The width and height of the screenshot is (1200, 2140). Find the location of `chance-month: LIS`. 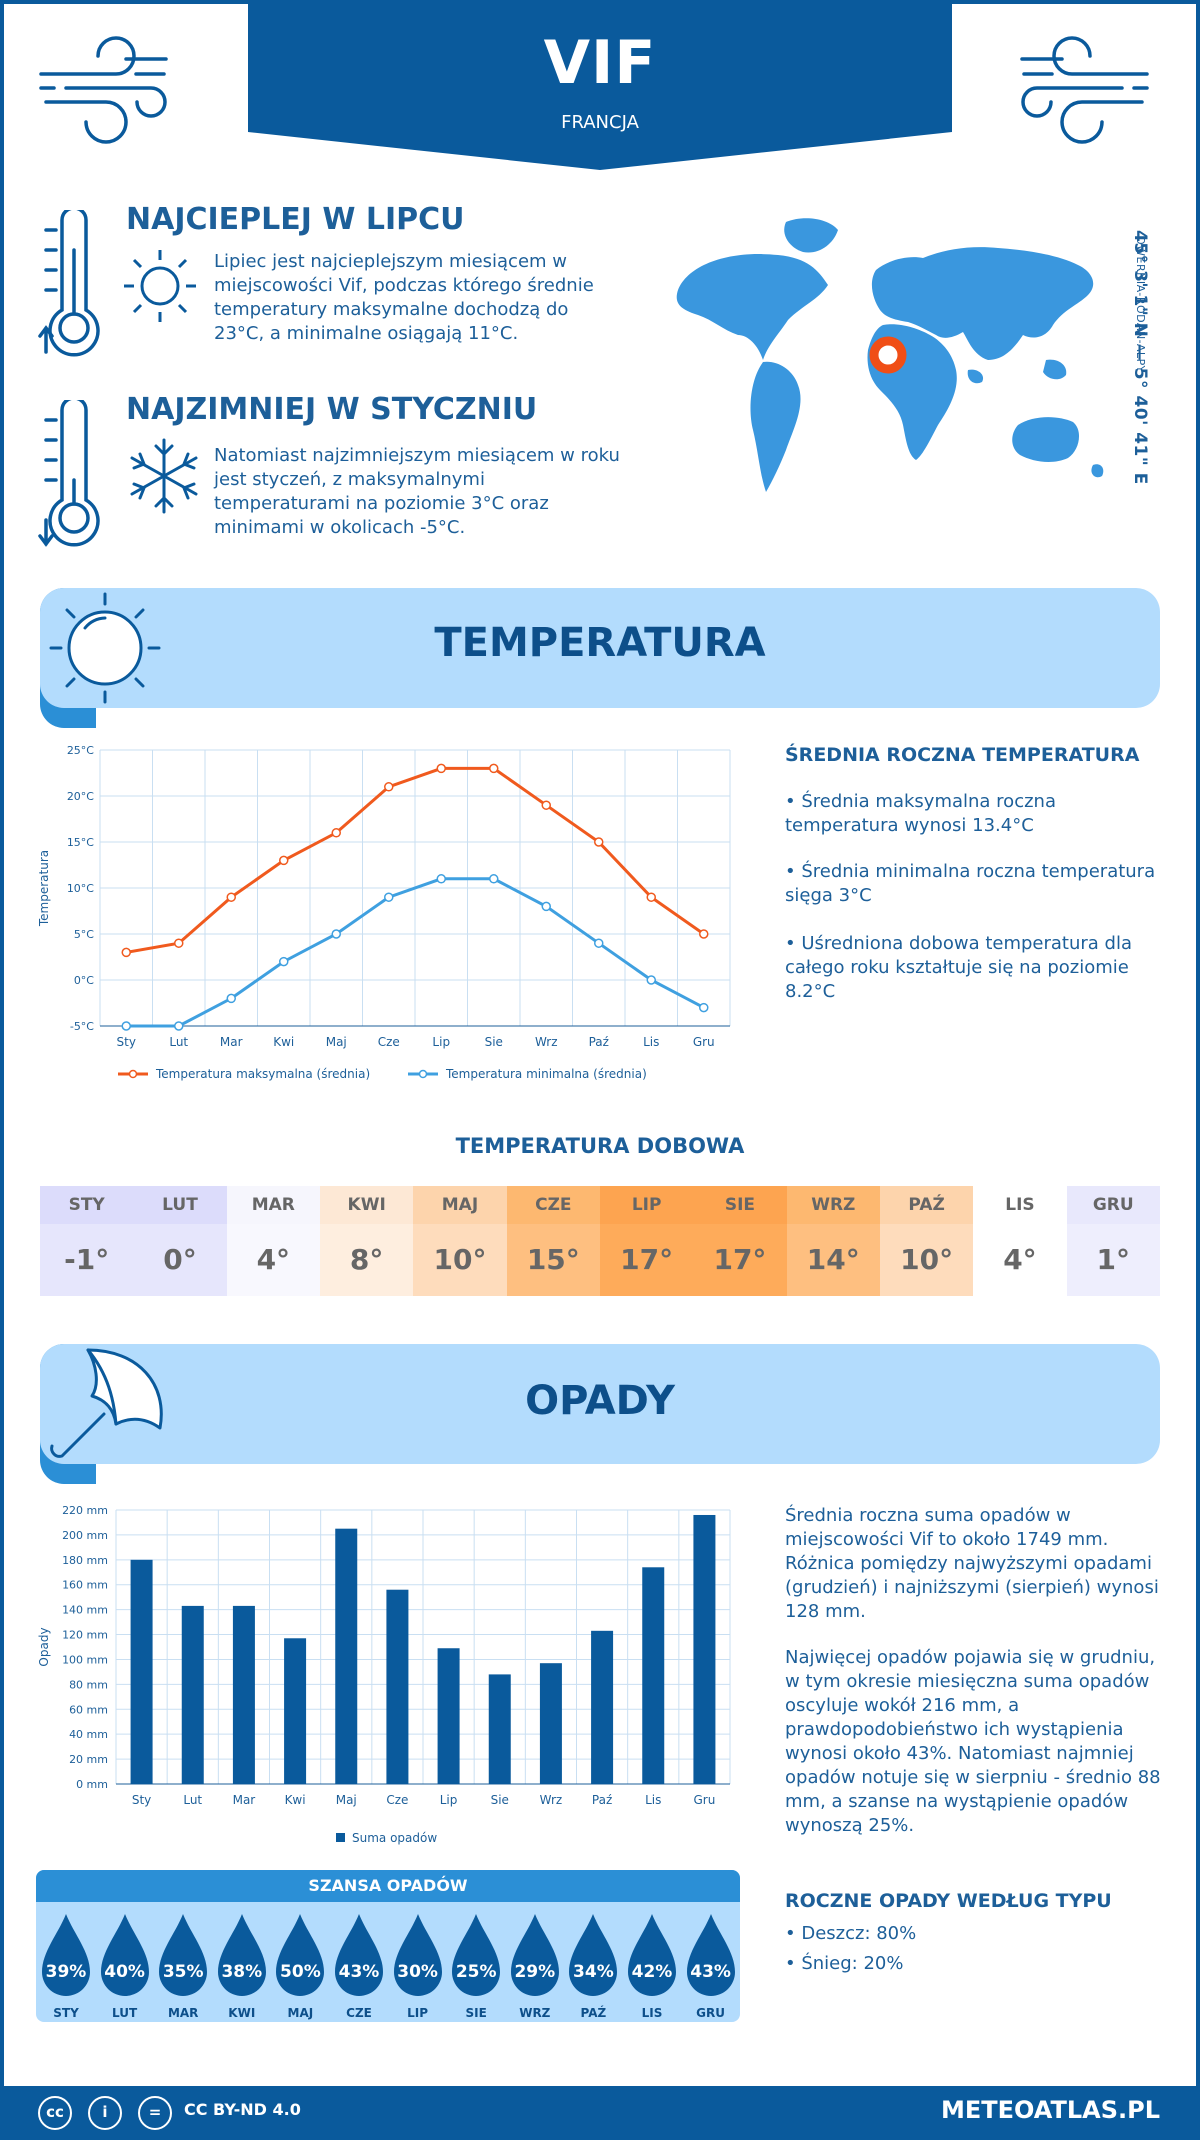

chance-month: LIS is located at coordinates (652, 2013).